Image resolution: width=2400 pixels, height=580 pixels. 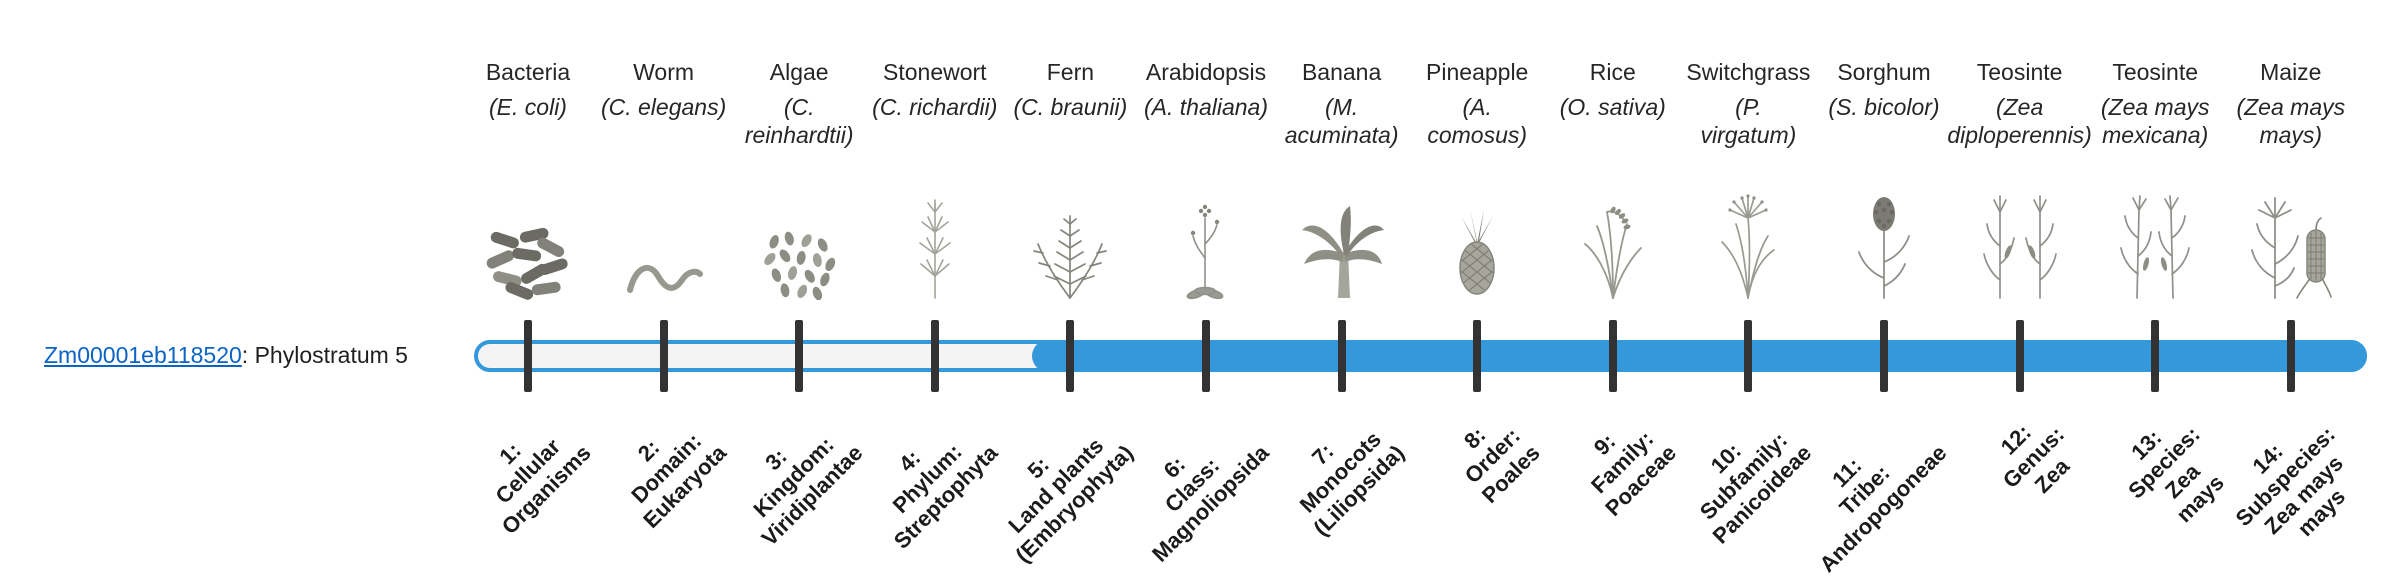 What do you see at coordinates (945, 496) in the screenshot?
I see `phylostratum-label: 4: Phylum: Streptophyta` at bounding box center [945, 496].